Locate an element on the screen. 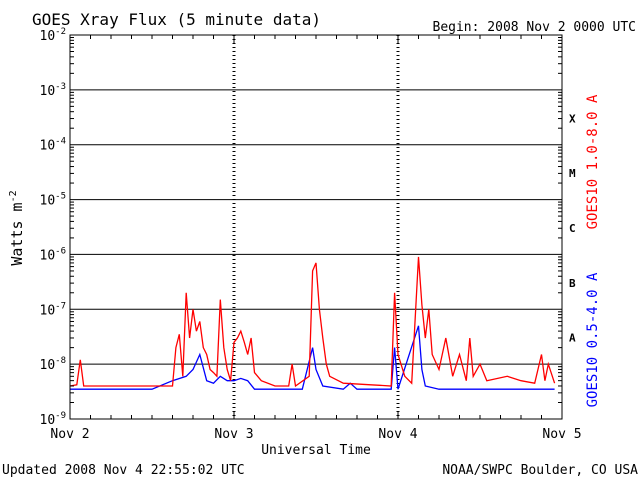 This screenshot has width=640, height=480. flare-class-labels: X M C B A is located at coordinates (572, 228).